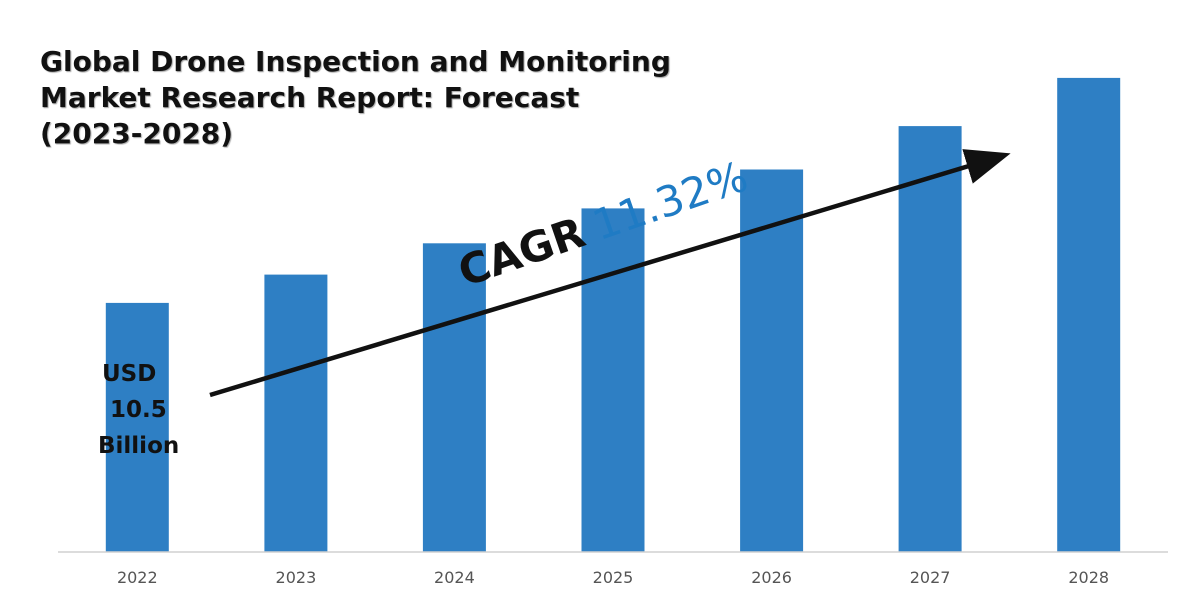 This screenshot has width=1200, height=600. I want to click on bar-2027, so click(930, 339).